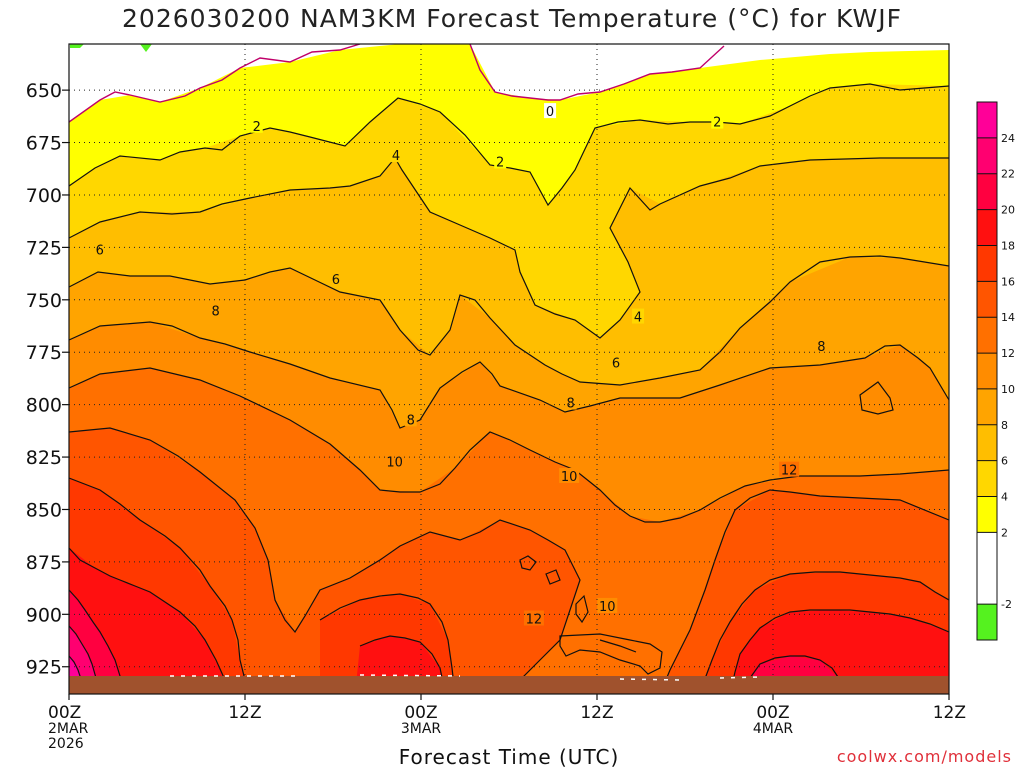 This screenshot has width=1024, height=768. Describe the element at coordinates (44, 353) in the screenshot. I see `y-tick-label: 775` at that location.